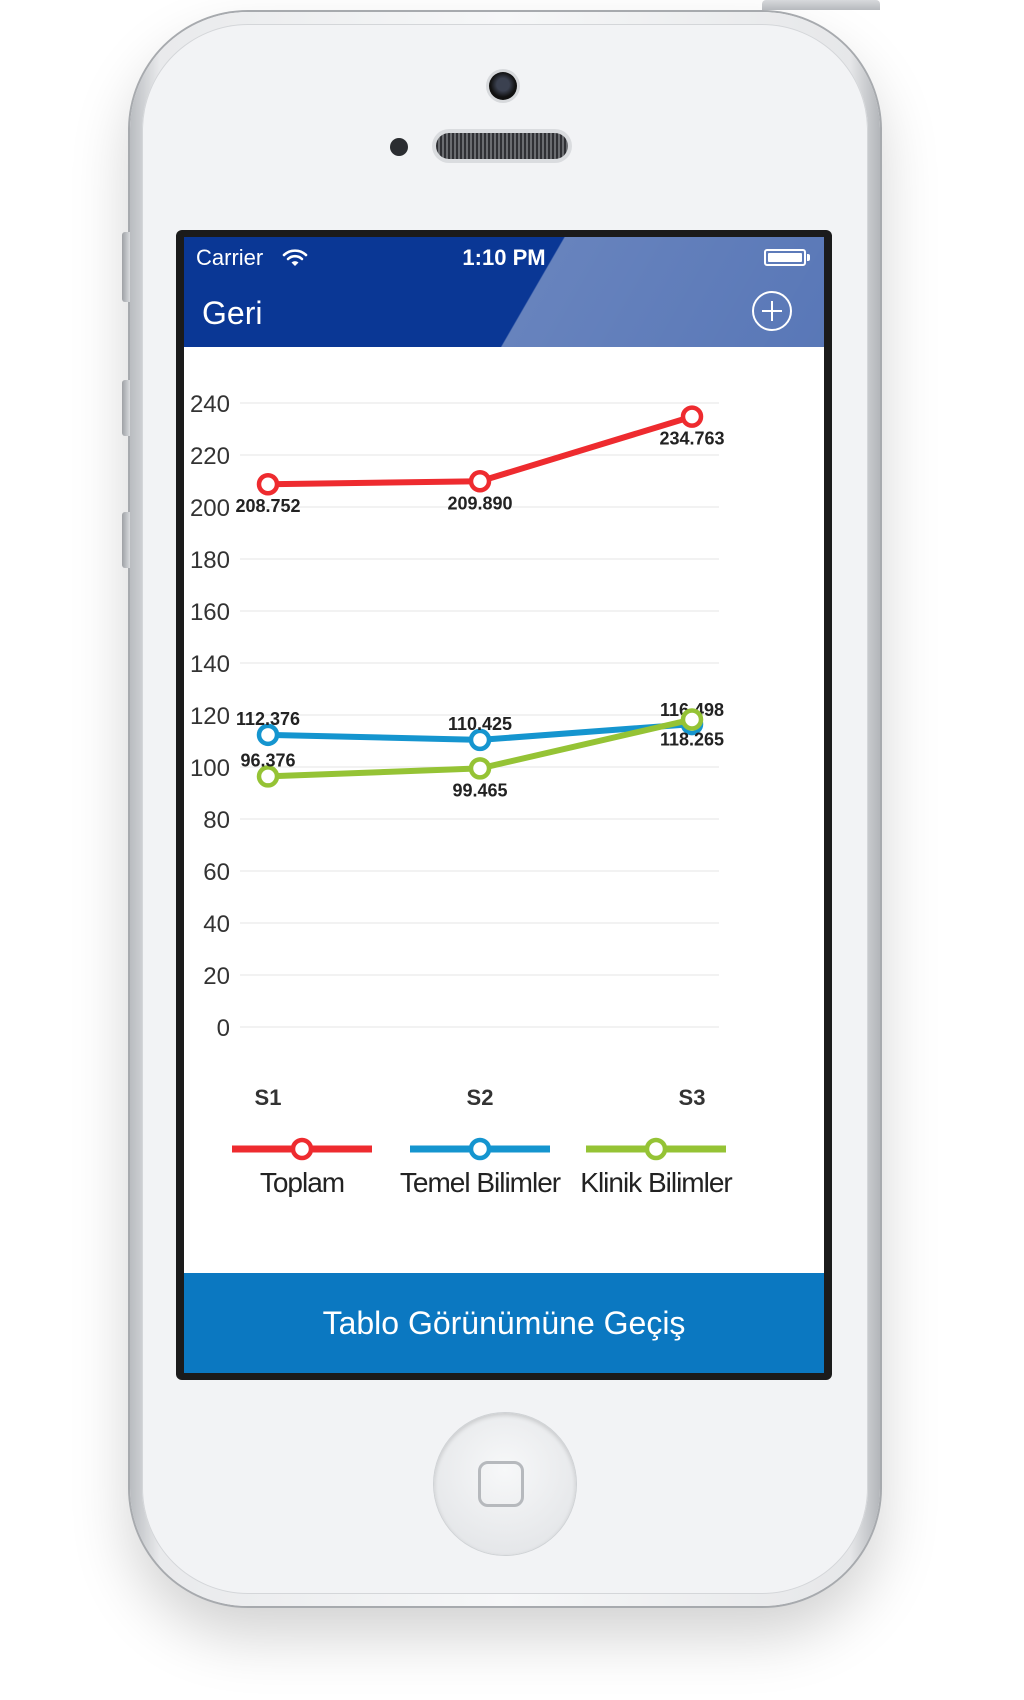 The width and height of the screenshot is (1024, 1700). I want to click on volume-up-button, so click(126, 408).